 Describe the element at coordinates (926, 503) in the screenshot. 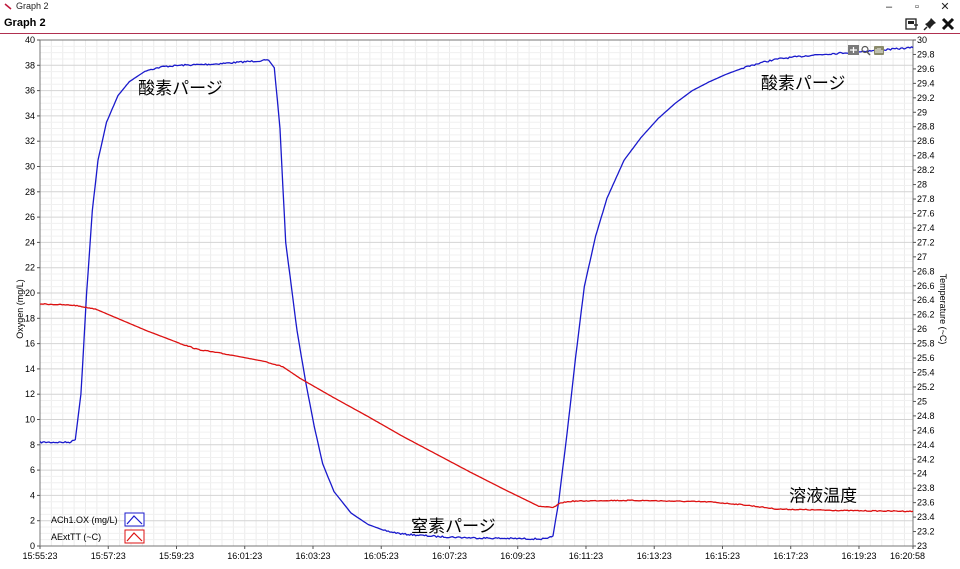

I see `right-tick-label: 23.6` at that location.